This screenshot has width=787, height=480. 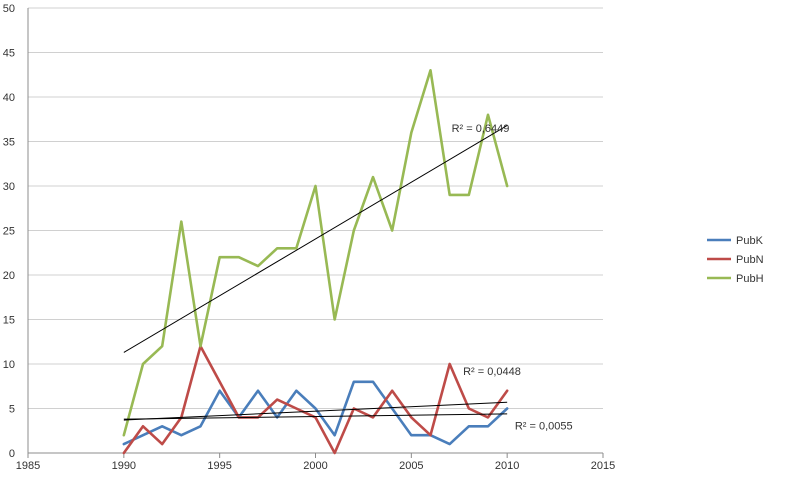 I want to click on y-tick-label: 45, so click(x=9, y=54).